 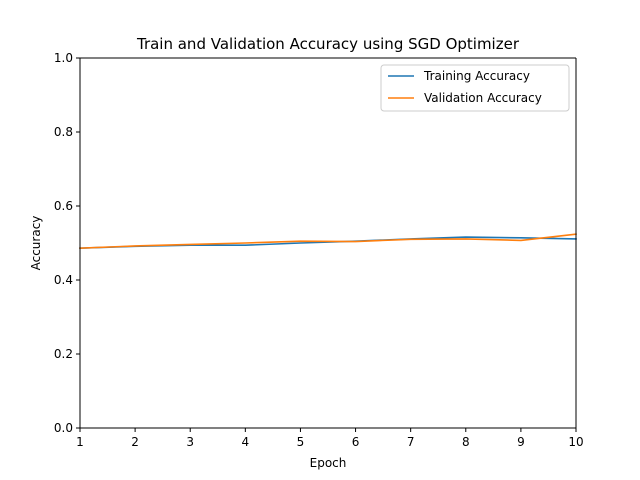 What do you see at coordinates (330, 438) in the screenshot?
I see `x-axis-ticks: 1 2 3 4 5 6 7 8 9 10` at bounding box center [330, 438].